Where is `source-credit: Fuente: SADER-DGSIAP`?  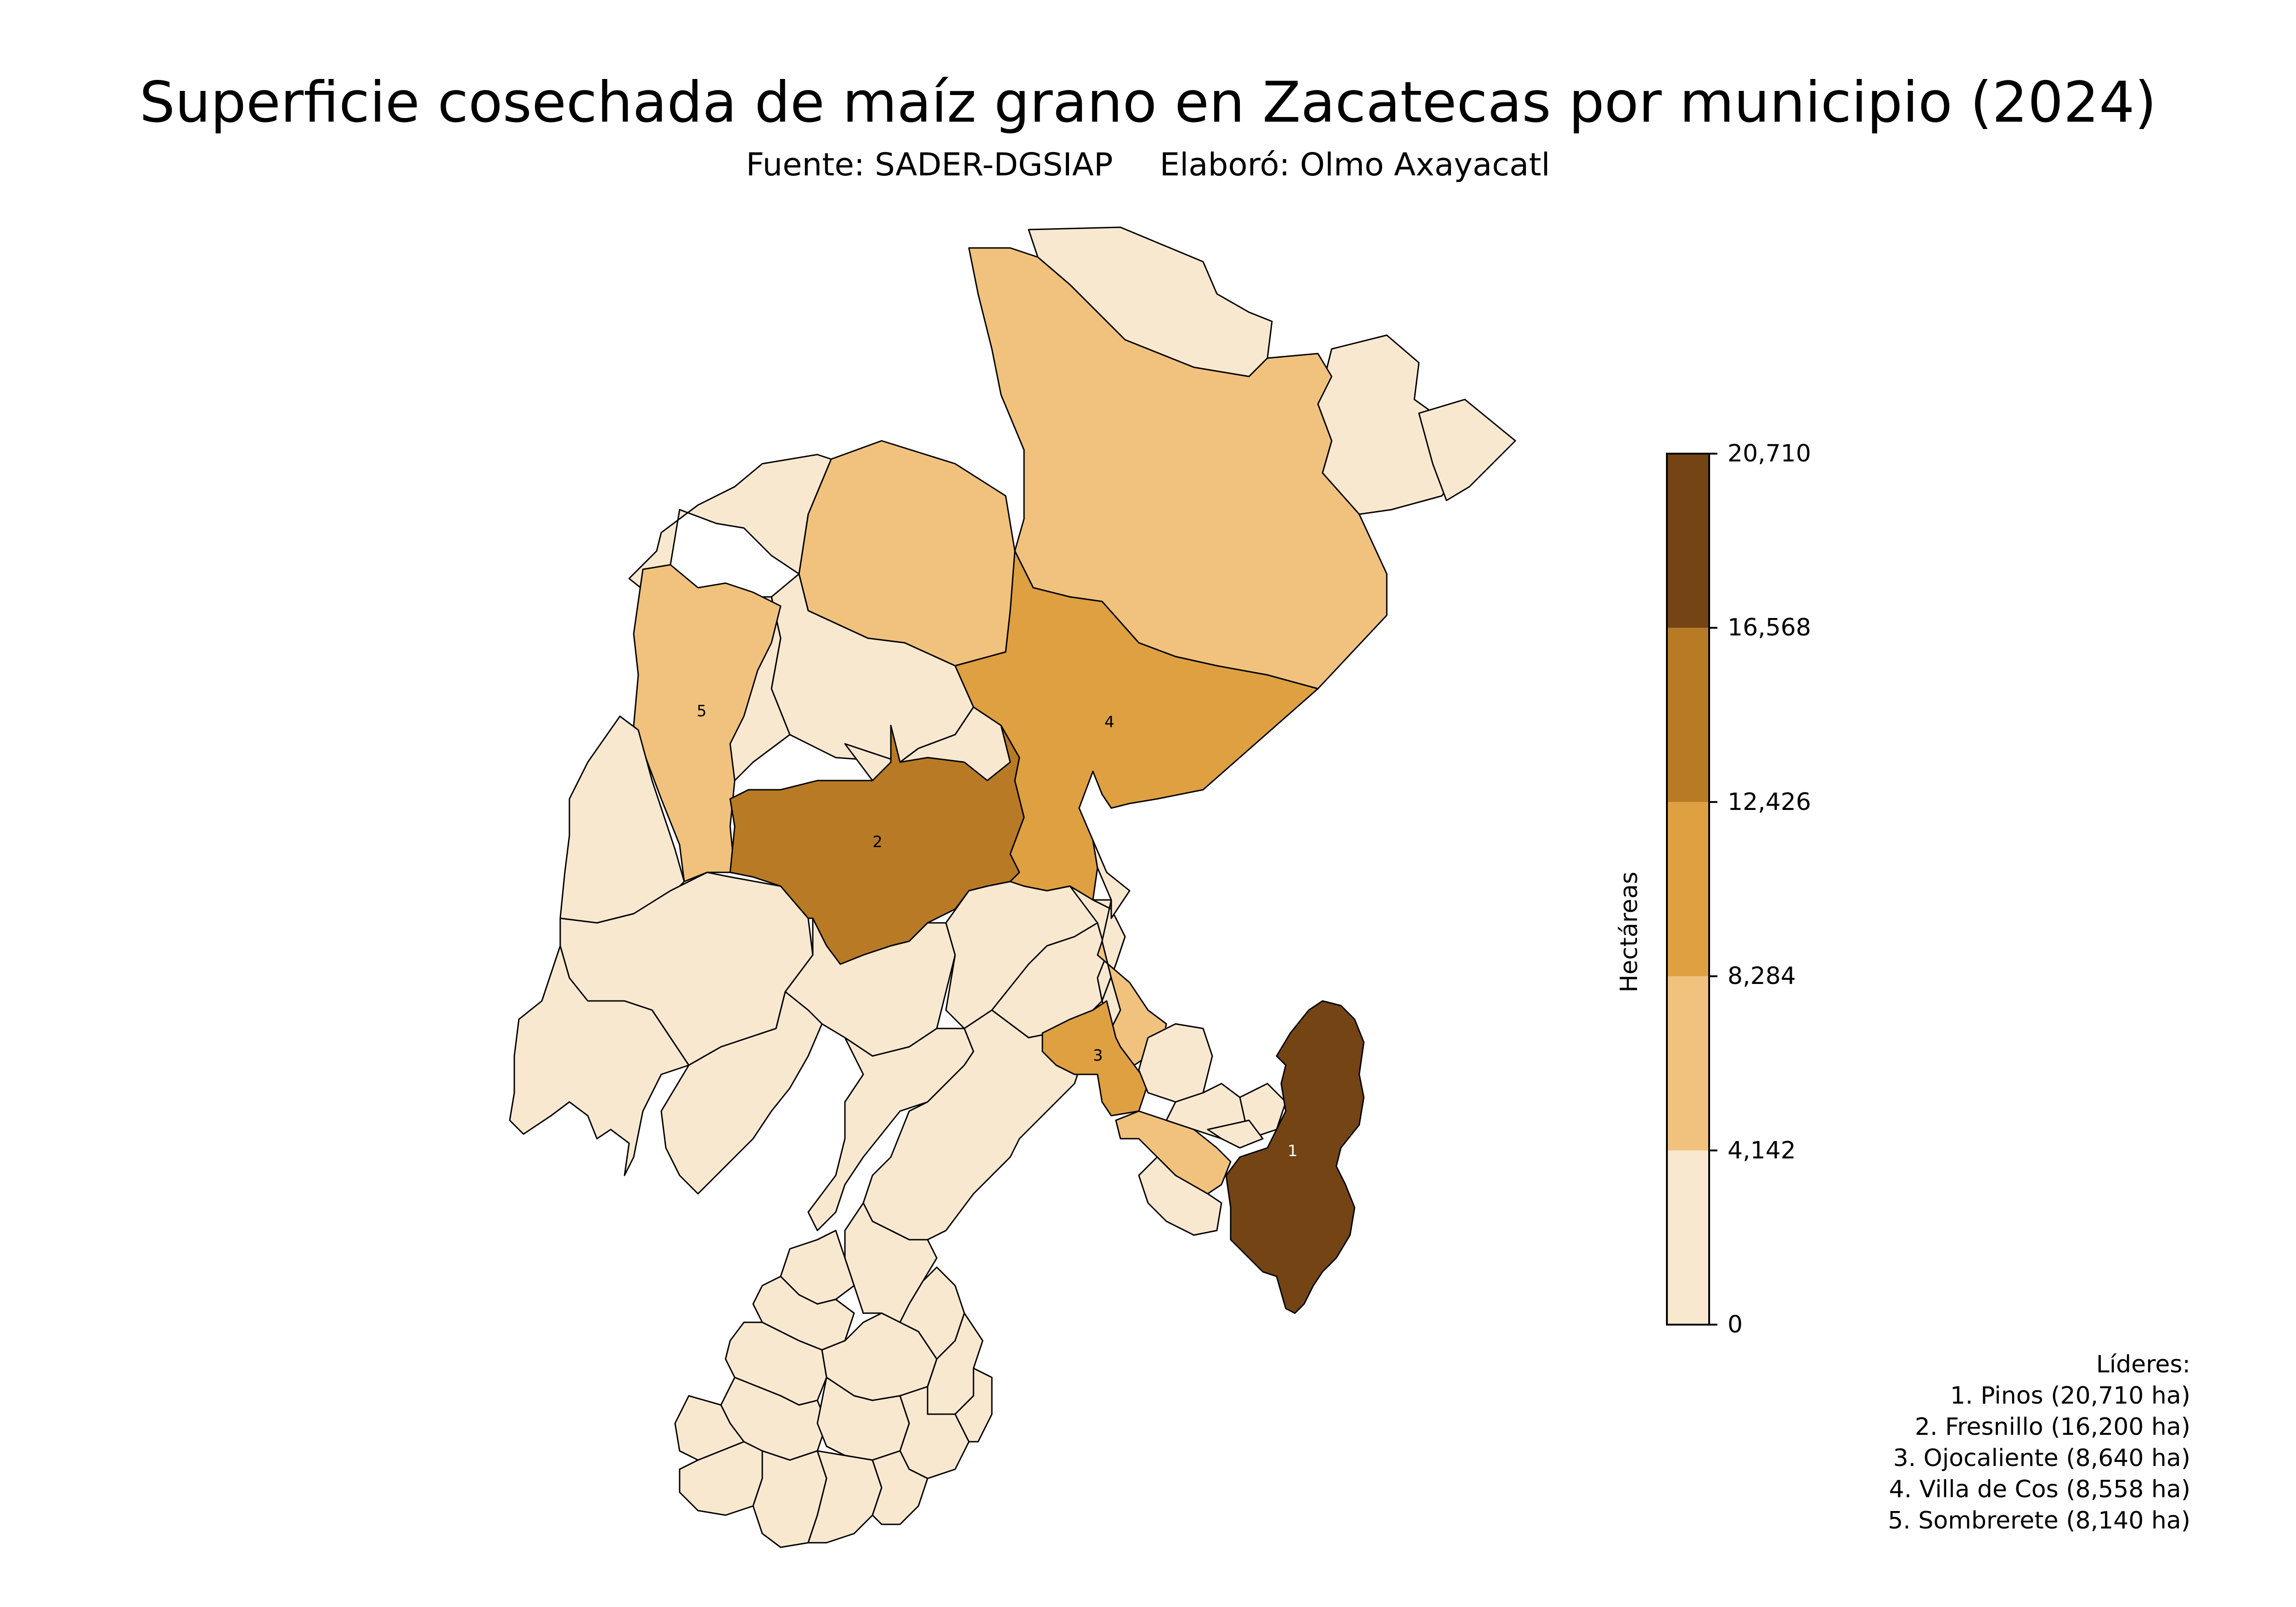
source-credit: Fuente: SADER-DGSIAP is located at coordinates (929, 164).